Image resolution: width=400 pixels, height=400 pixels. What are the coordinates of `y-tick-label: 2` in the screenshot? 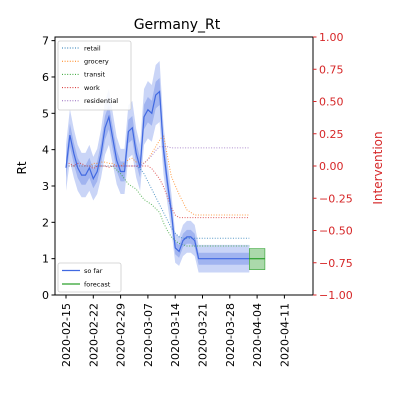 It's located at (45, 222).